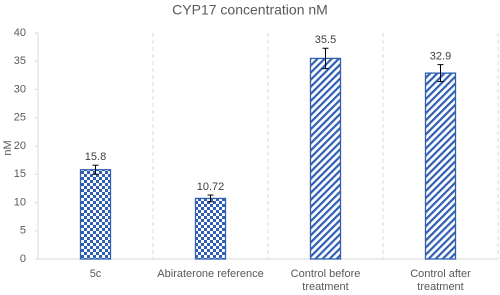  I want to click on y-axis-label: nM, so click(8, 147).